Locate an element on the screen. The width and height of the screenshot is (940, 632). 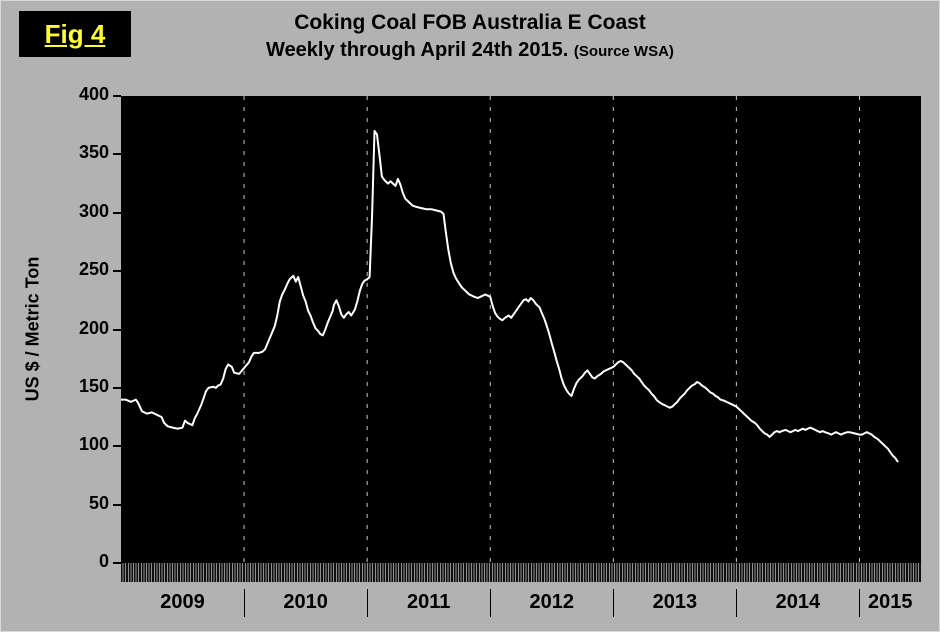
y-tick-label: 400 is located at coordinates (93, 94).